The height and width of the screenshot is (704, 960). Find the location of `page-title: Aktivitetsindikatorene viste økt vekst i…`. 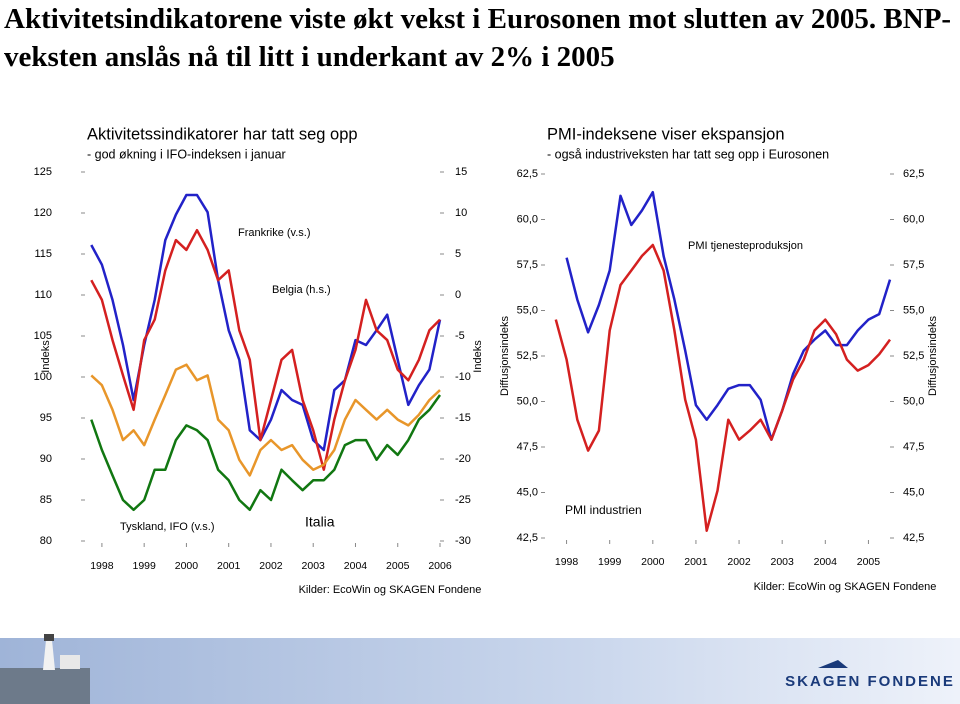

page-title: Aktivitetsindikatorene viste økt vekst i… is located at coordinates (478, 38).